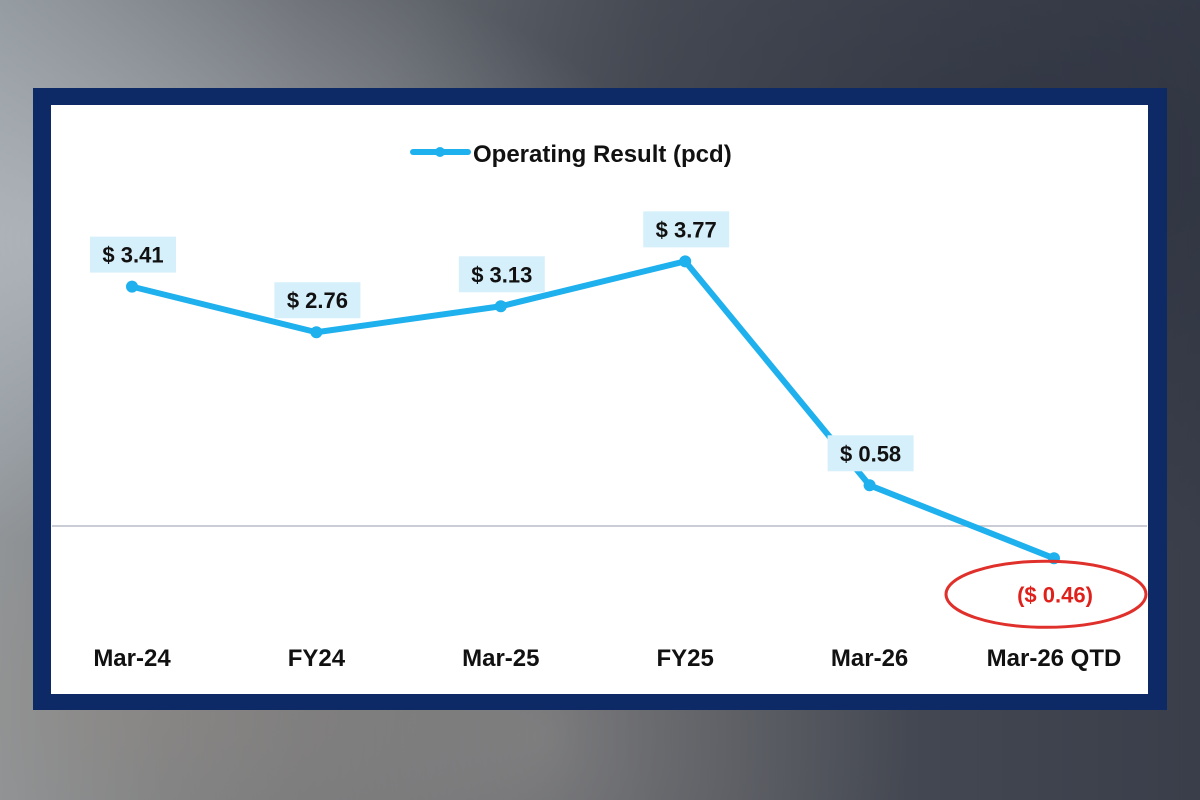 The height and width of the screenshot is (800, 1200). I want to click on x-tick-fy24: FY24, so click(317, 658).